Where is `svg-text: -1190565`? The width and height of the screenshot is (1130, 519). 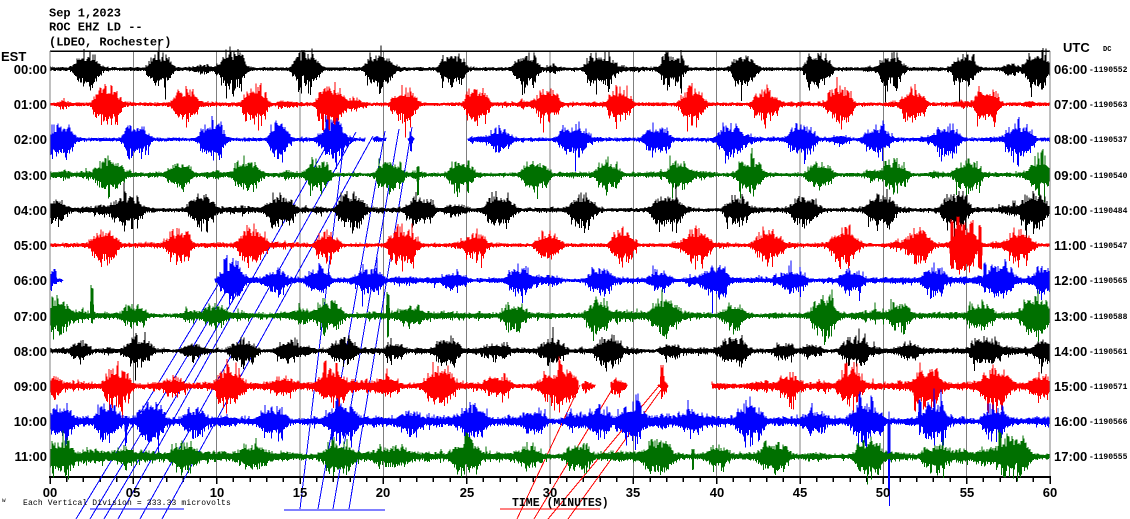
svg-text: -1190565 is located at coordinates (1108, 281).